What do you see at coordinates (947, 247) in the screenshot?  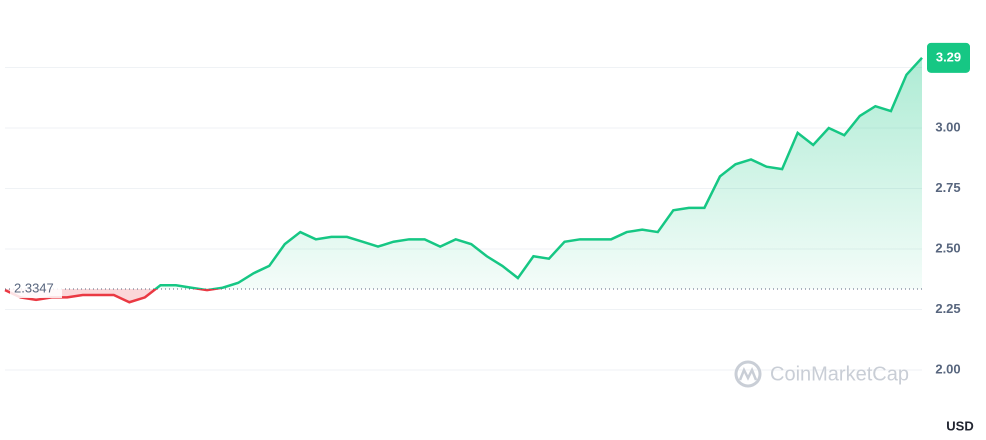 I see `y-tick-label: 2.50` at bounding box center [947, 247].